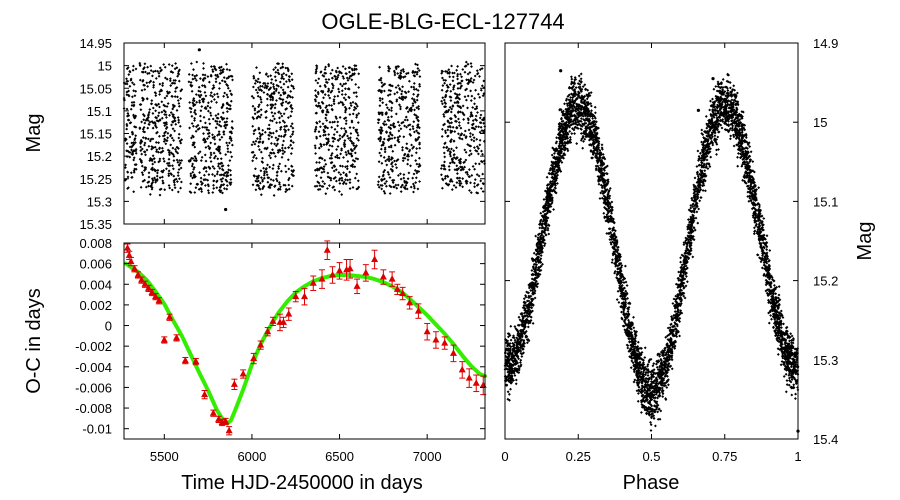  Describe the element at coordinates (251, 456) in the screenshot. I see `o-c-x-tick-label: 6000` at that location.